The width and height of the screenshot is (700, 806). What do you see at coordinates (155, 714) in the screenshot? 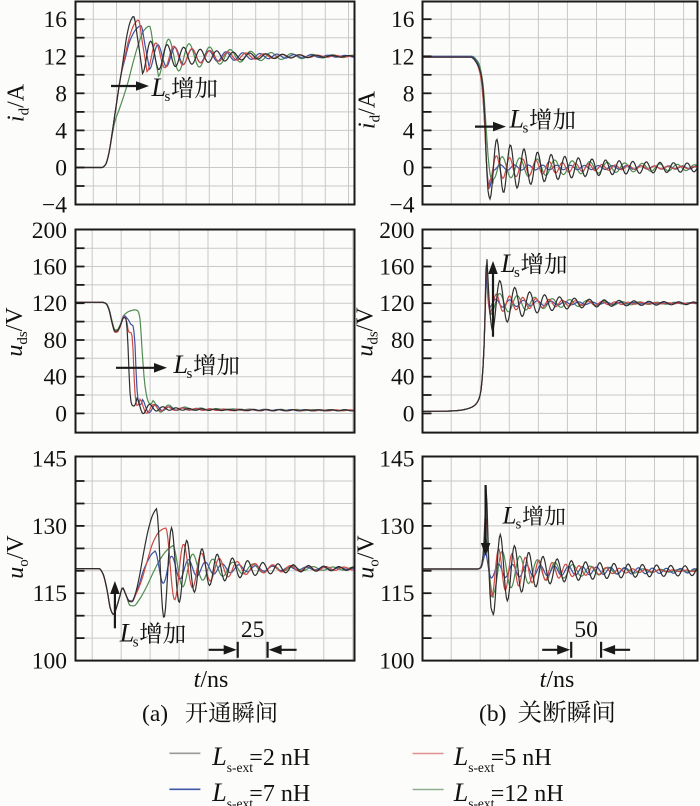
I see `svg-text: (a)` at bounding box center [155, 714].